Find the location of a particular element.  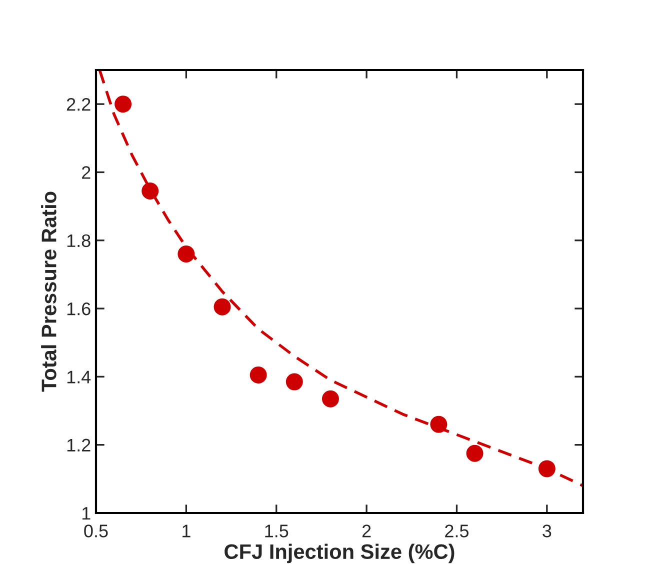

x-tick-label: 2 is located at coordinates (366, 531).